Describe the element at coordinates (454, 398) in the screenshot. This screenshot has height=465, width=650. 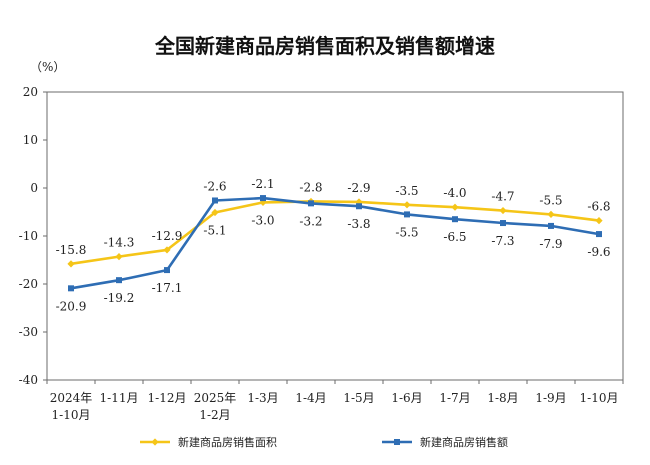
I see `x-tick-label: 1-7月` at that location.